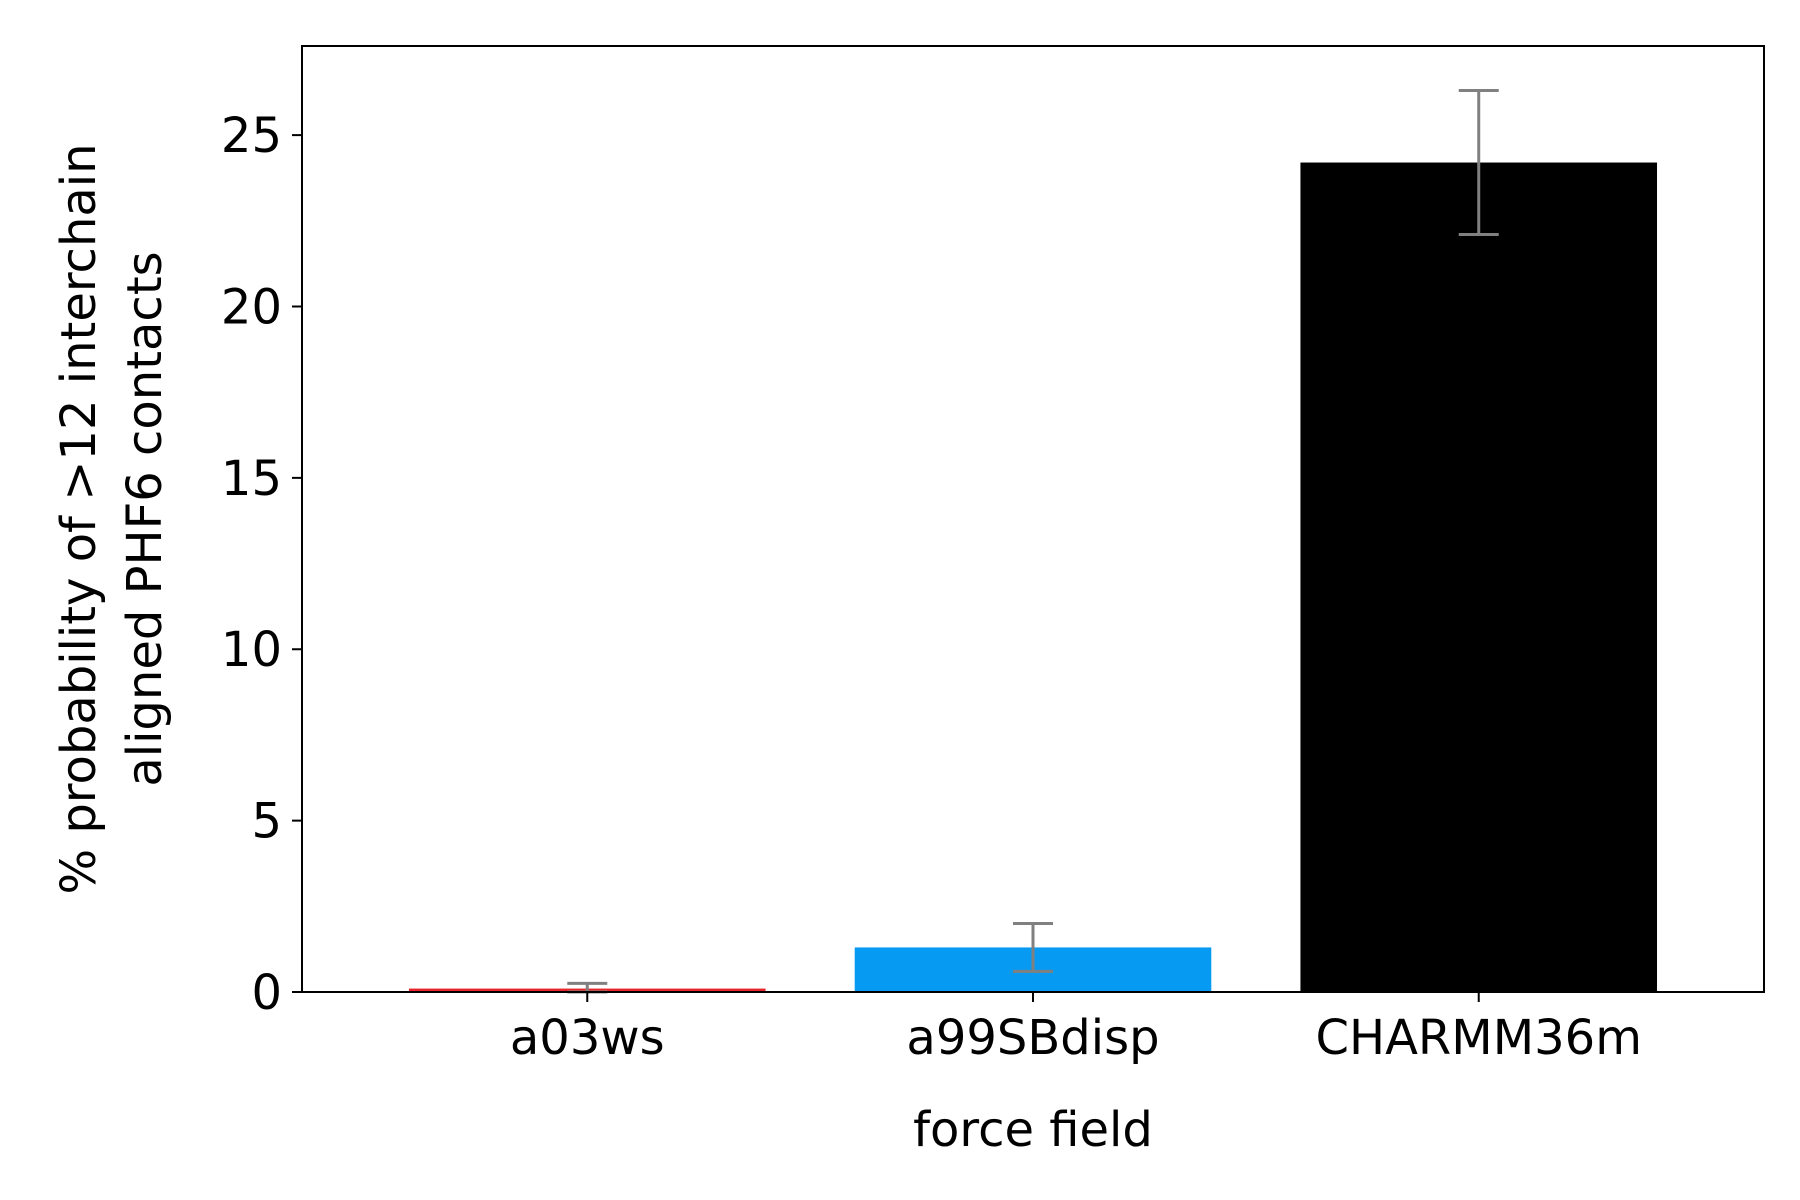 This screenshot has height=1200, width=1800. Describe the element at coordinates (266, 822) in the screenshot. I see `y-tick-label: 5` at that location.